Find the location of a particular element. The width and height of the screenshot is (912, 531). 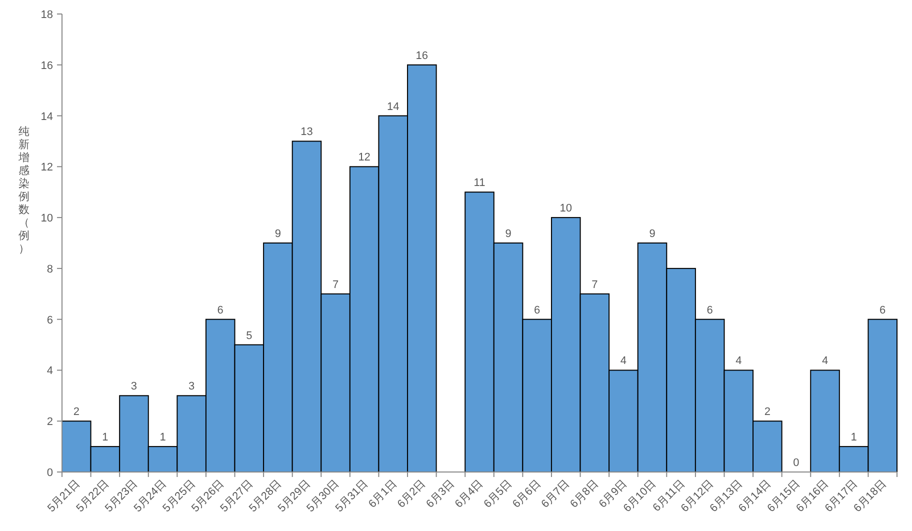

y-tick-label: 10 is located at coordinates (46, 218).